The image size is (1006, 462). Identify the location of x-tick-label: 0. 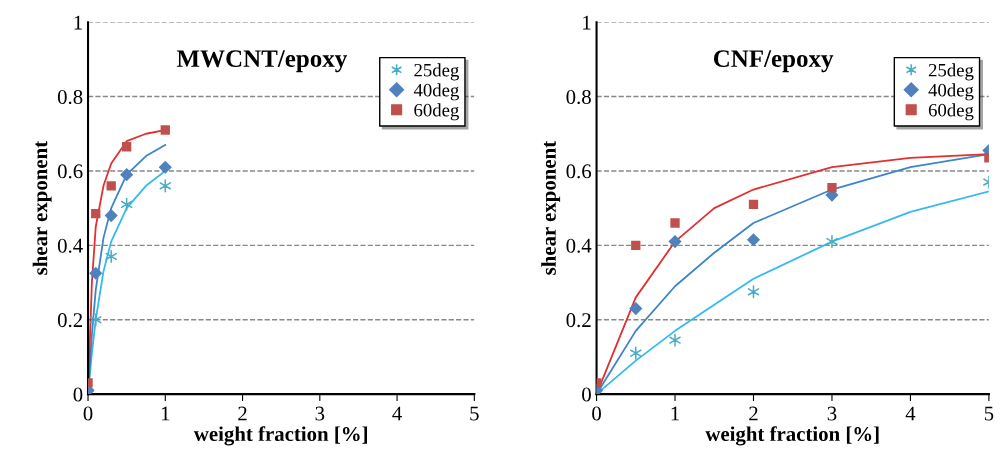
(88, 413).